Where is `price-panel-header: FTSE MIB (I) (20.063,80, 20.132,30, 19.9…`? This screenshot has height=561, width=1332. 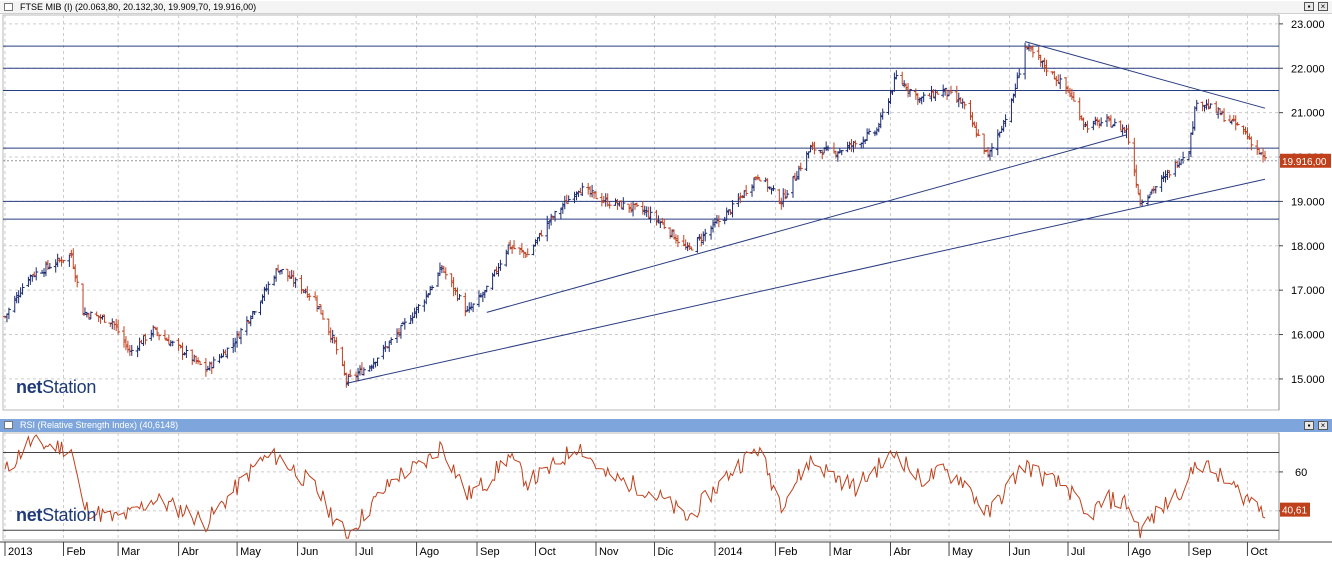
price-panel-header: FTSE MIB (I) (20.063,80, 20.132,30, 19.9… is located at coordinates (666, 7).